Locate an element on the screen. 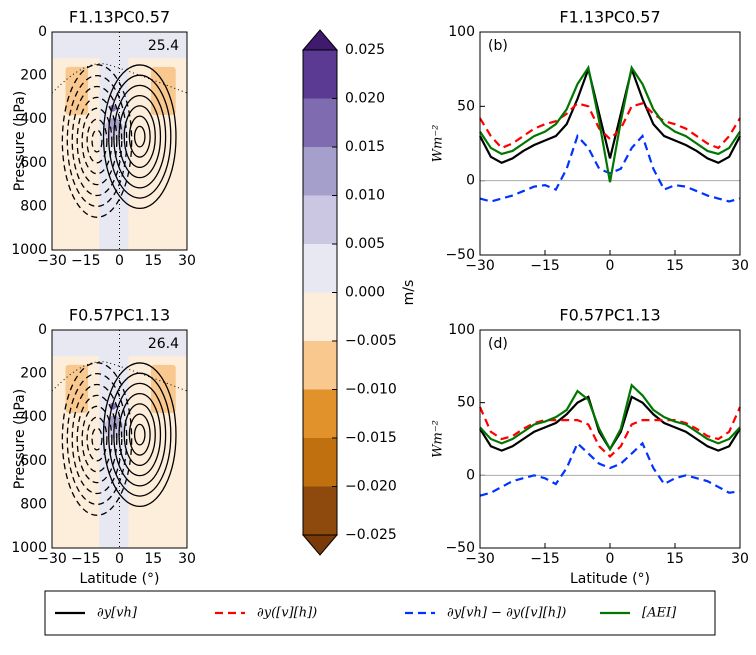  colorbar-label: m/s is located at coordinates (409, 293).